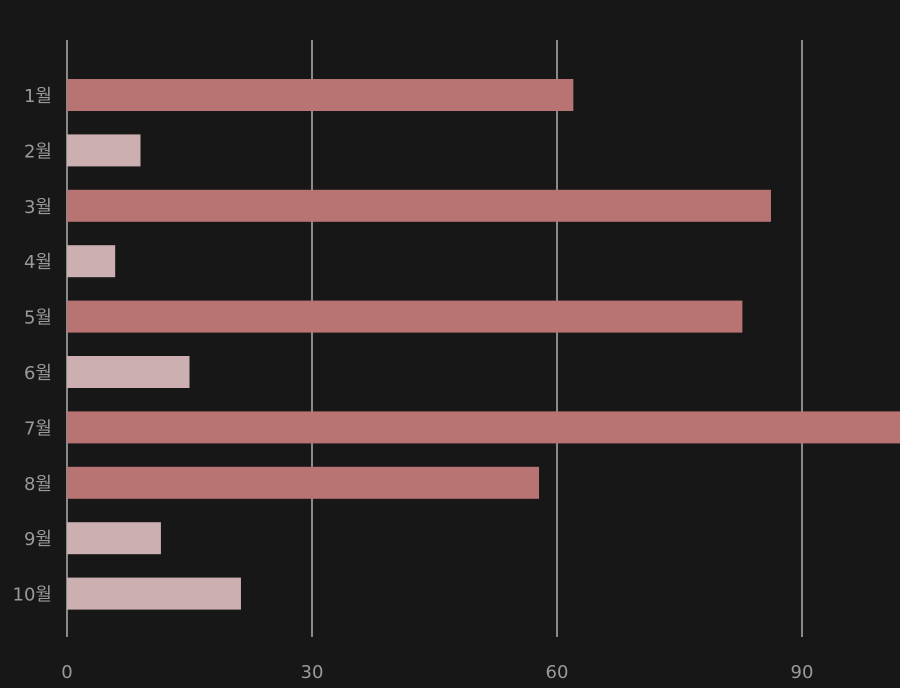  Describe the element at coordinates (437, 672) in the screenshot. I see `x-tick-labels: 0 30 60 90` at that location.